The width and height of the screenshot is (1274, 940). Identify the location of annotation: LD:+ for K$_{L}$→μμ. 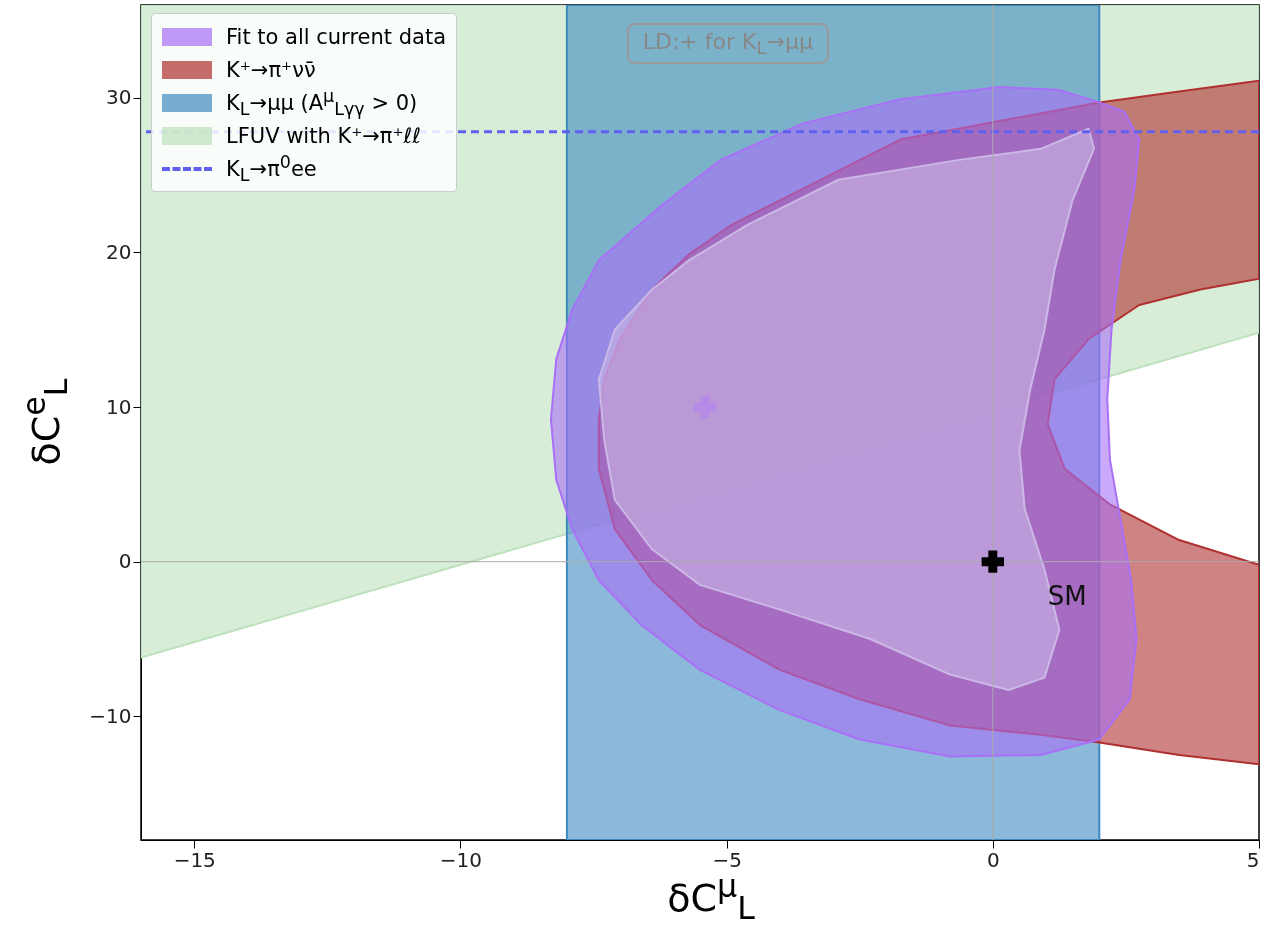
(728, 44).